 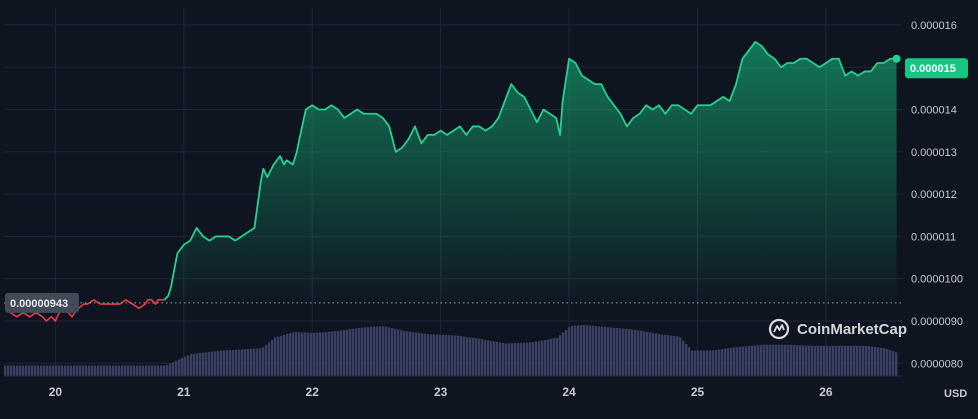 I want to click on watermark-text: CoinMarketCap, so click(x=852, y=329).